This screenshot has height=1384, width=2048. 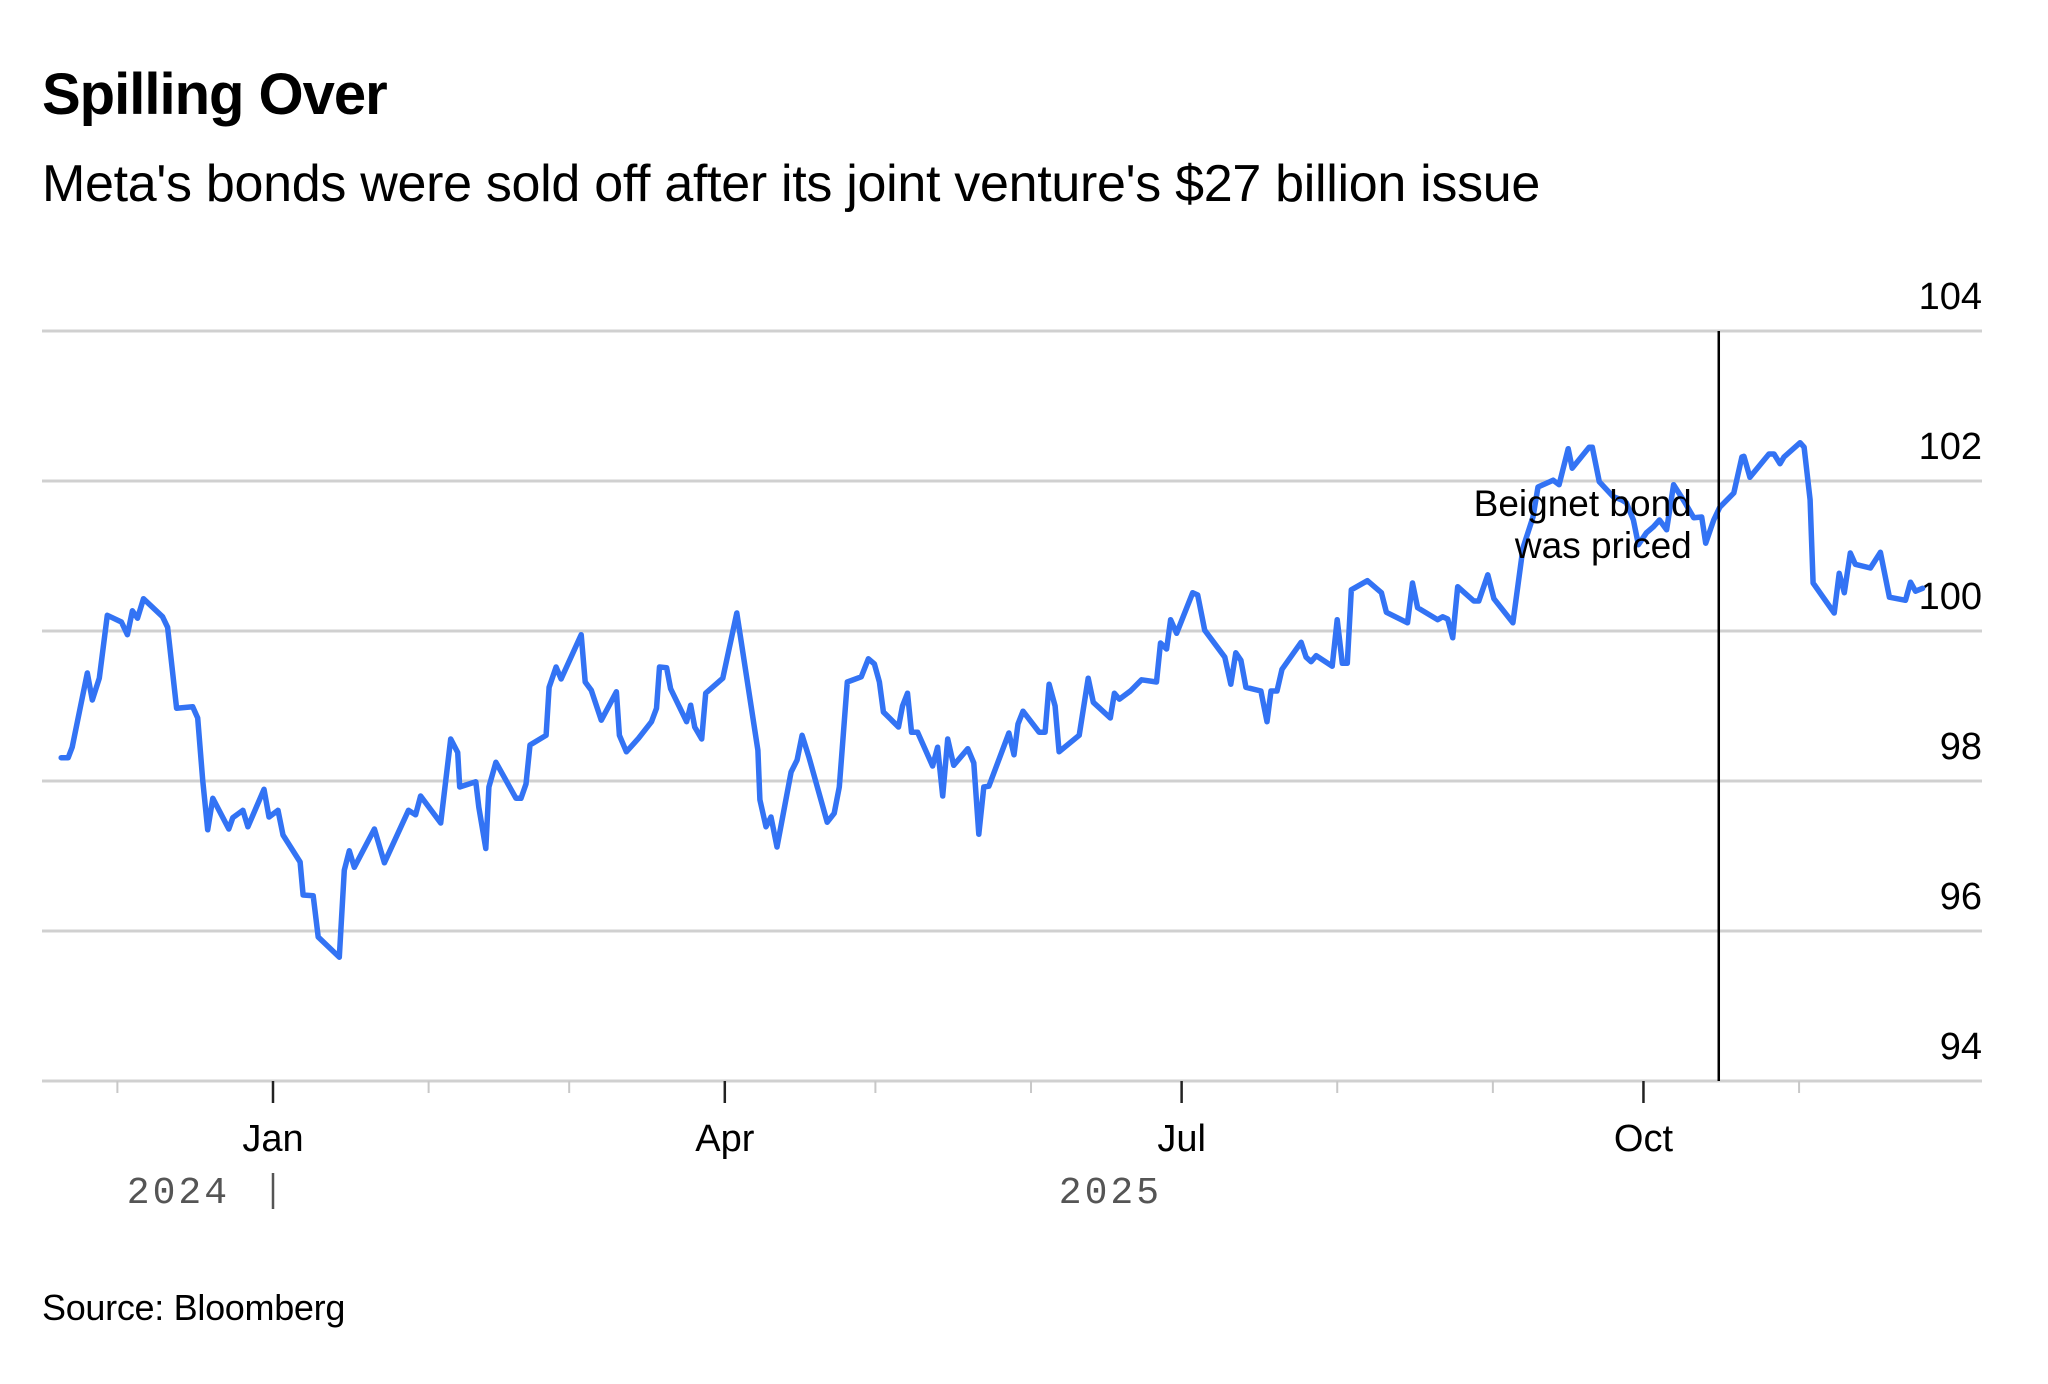 I want to click on y-tick-label: 102, so click(x=1950, y=447).